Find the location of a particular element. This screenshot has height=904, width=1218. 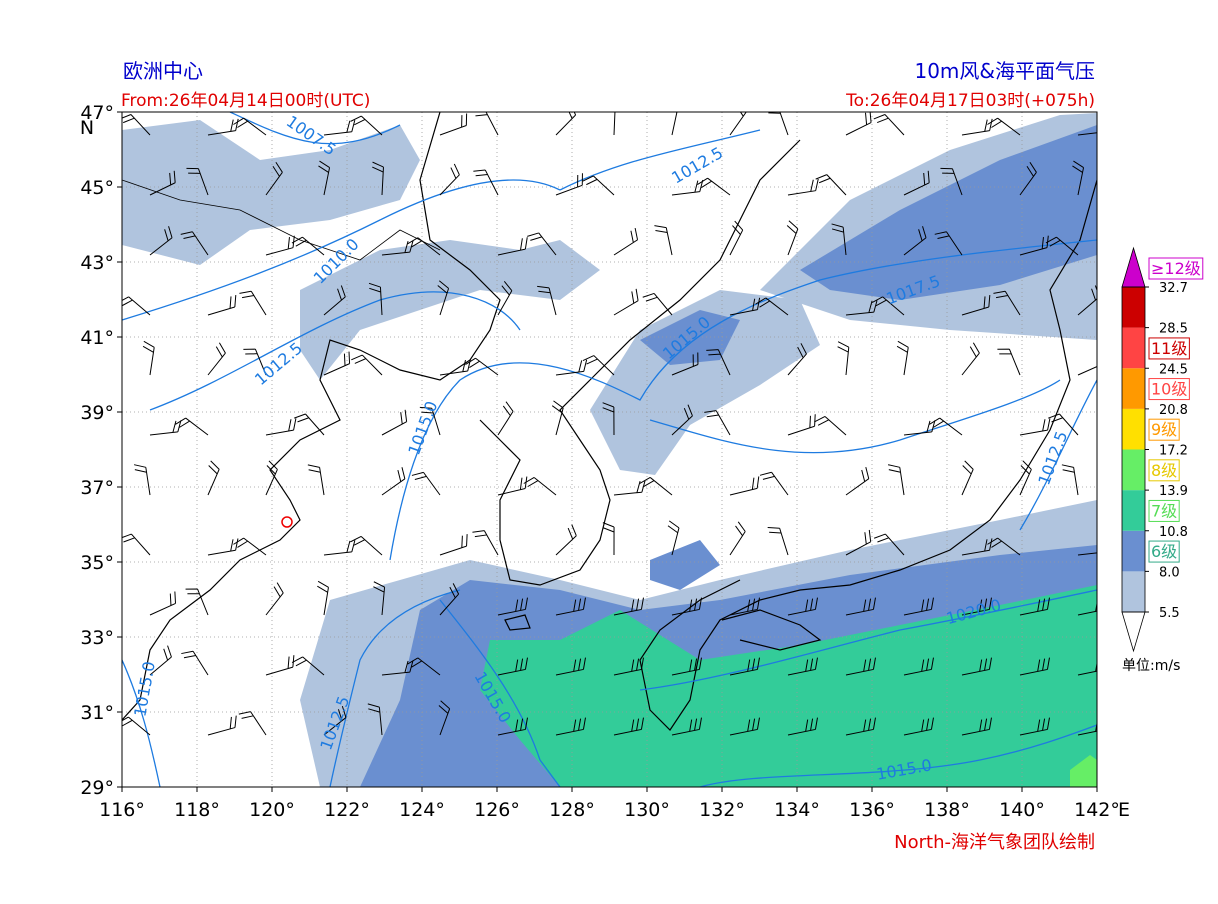

location-marker is located at coordinates (287, 522).